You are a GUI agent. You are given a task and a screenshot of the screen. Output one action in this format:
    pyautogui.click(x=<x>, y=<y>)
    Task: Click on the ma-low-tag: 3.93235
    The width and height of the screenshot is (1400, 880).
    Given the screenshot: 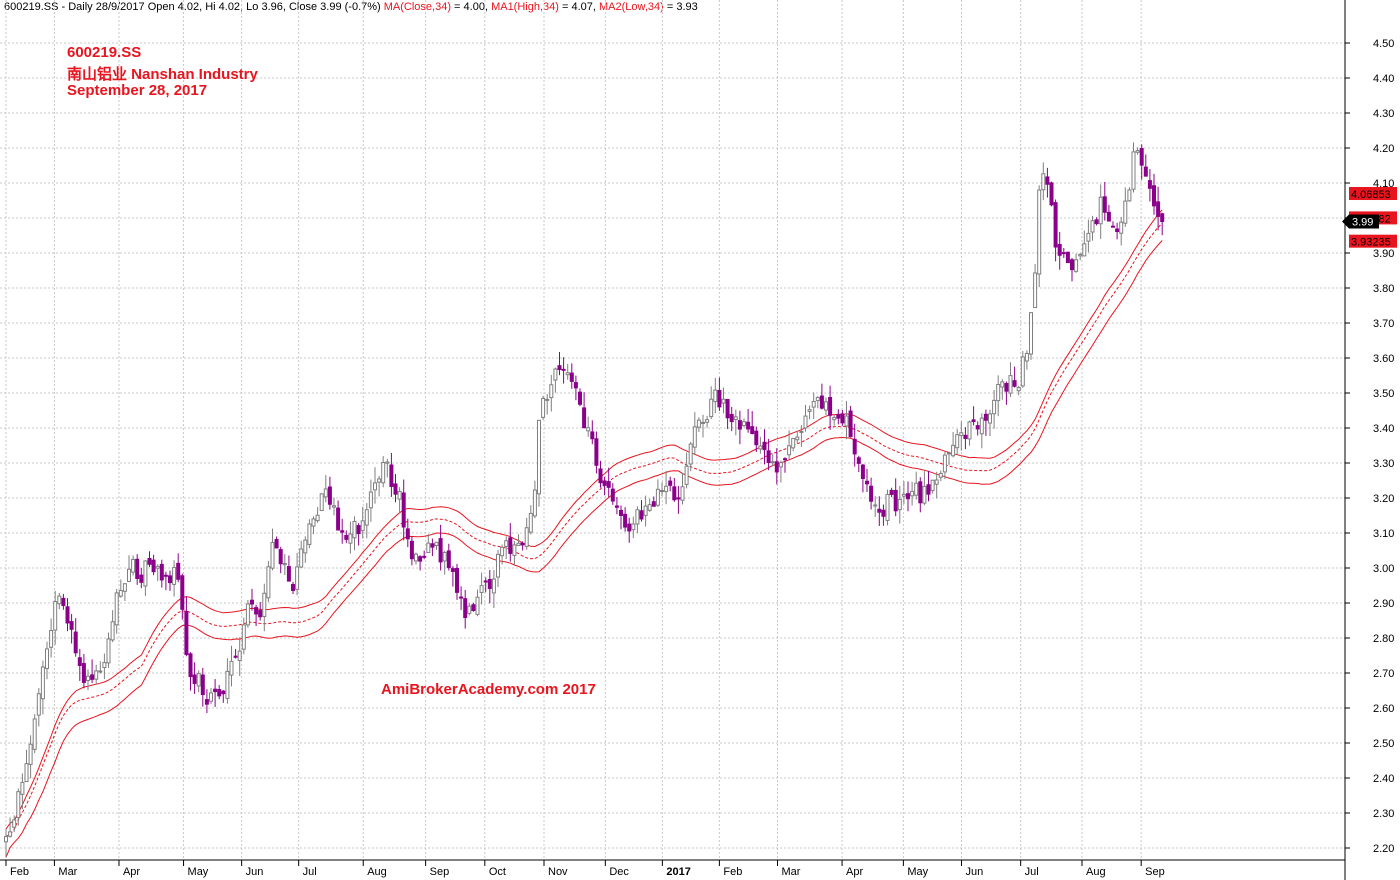 What is the action you would take?
    pyautogui.click(x=1371, y=243)
    